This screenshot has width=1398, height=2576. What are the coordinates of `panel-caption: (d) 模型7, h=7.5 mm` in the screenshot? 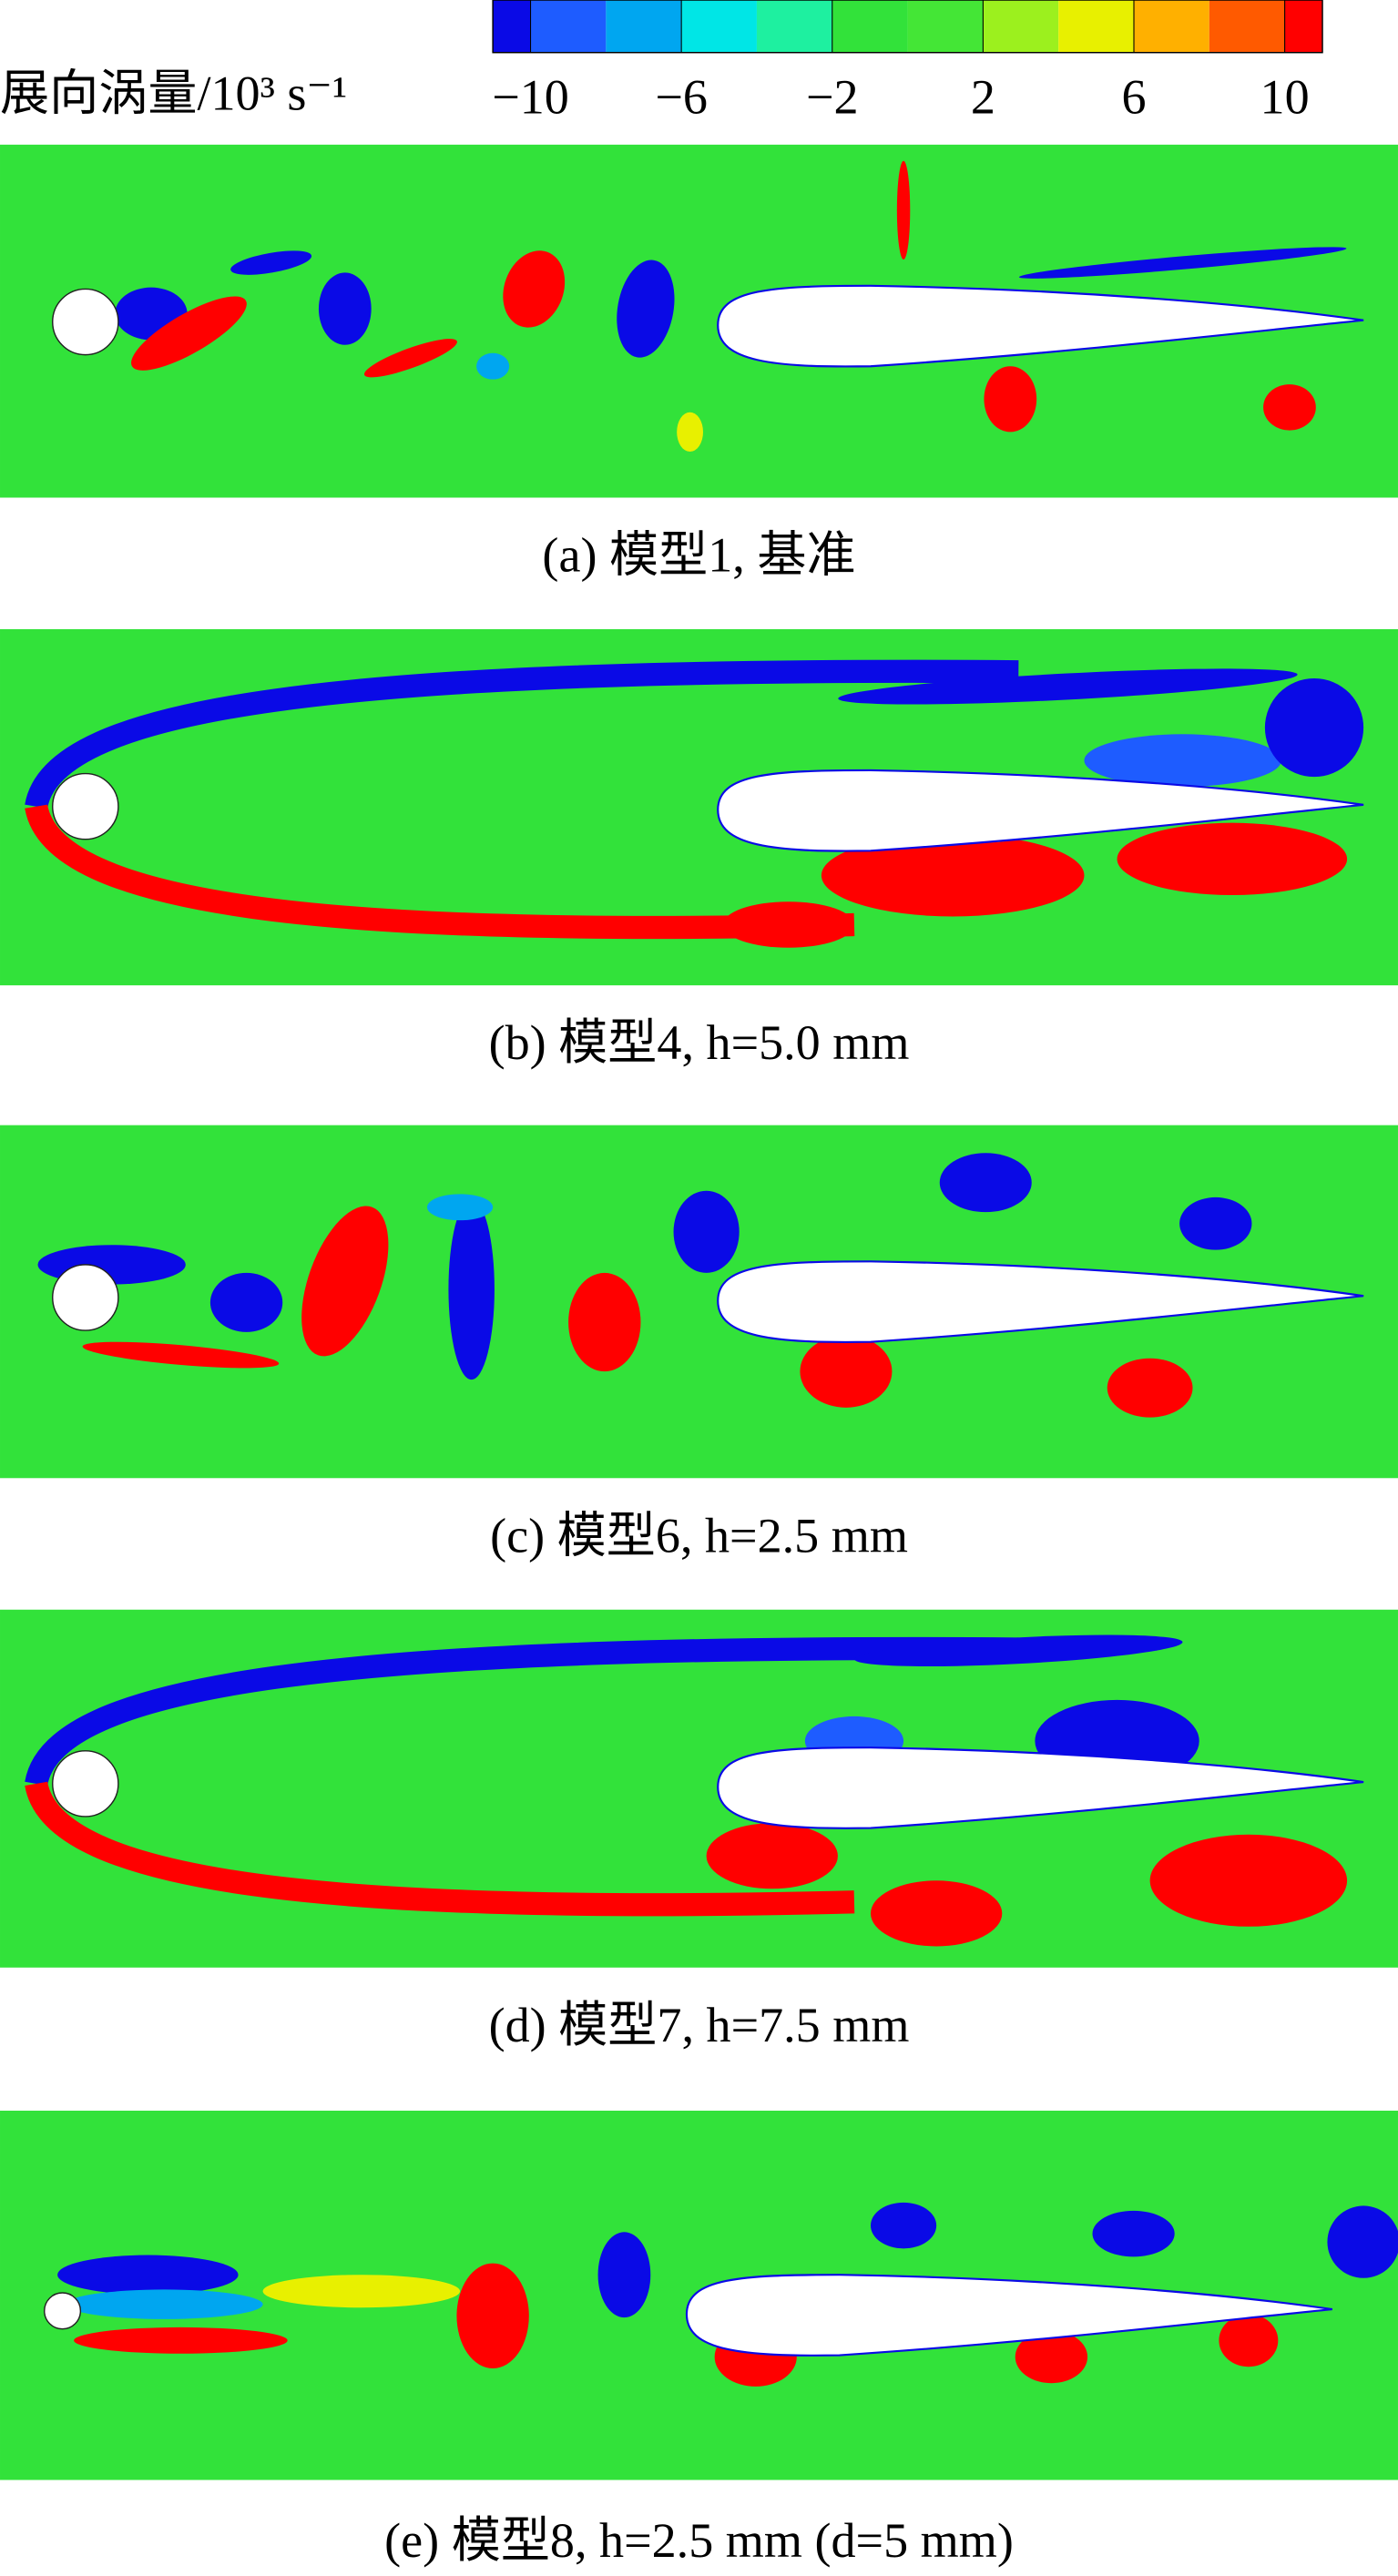 It's located at (699, 2025).